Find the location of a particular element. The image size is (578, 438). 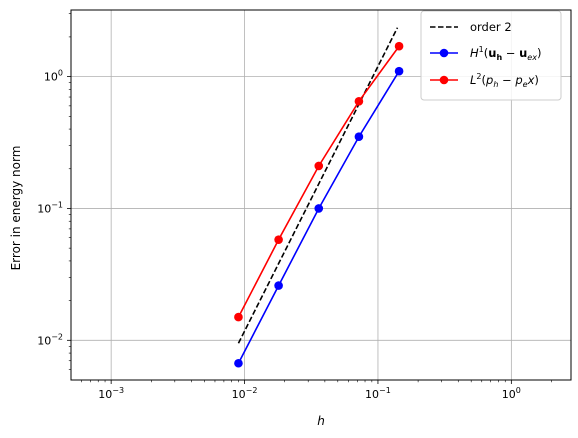

x-tick-label: 10⁻³ is located at coordinates (111, 393).